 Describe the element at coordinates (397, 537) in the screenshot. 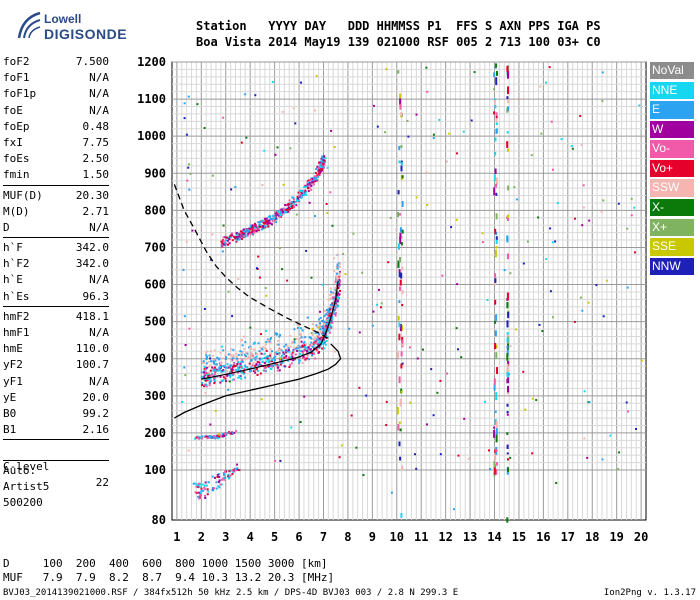

I see `x-tick-label: 10` at that location.